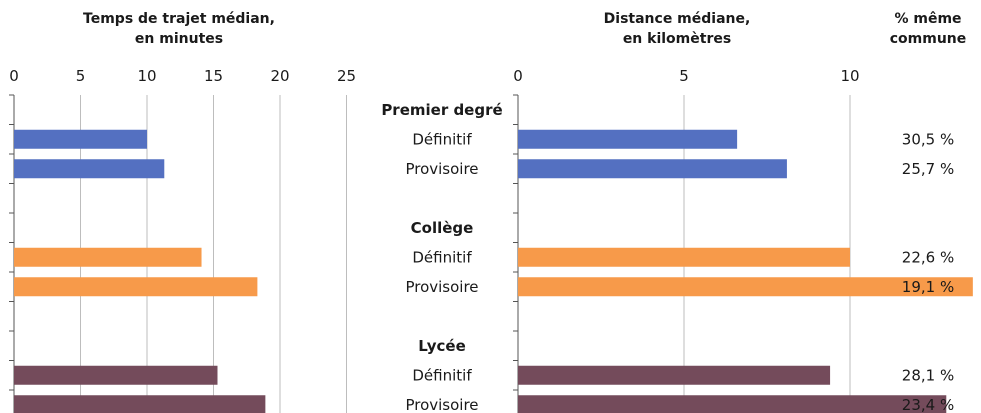 The height and width of the screenshot is (413, 981). Describe the element at coordinates (928, 169) in the screenshot. I see `pct-value-2: 25,7 %` at that location.